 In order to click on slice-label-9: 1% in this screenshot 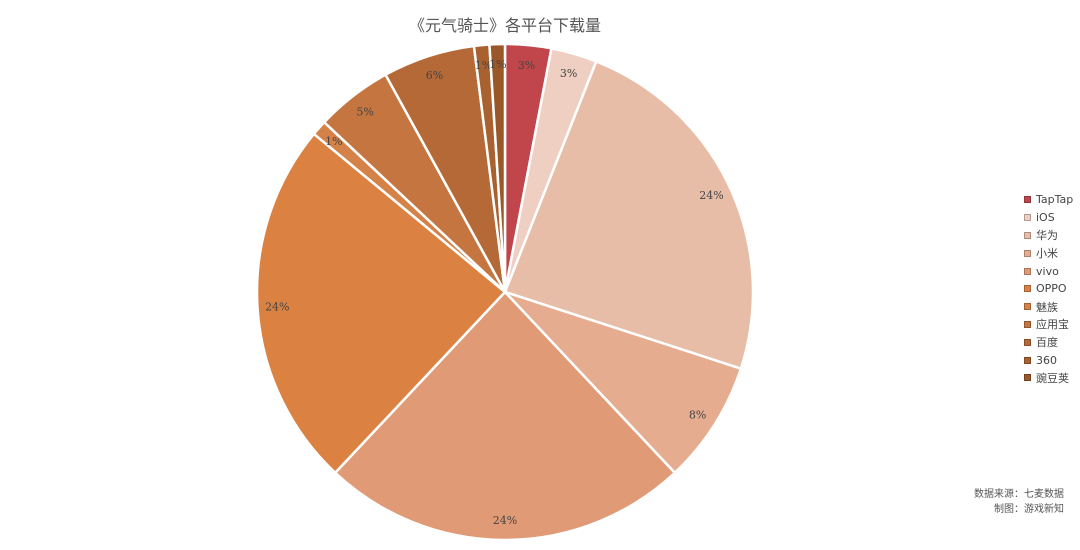, I will do `click(483, 65)`.